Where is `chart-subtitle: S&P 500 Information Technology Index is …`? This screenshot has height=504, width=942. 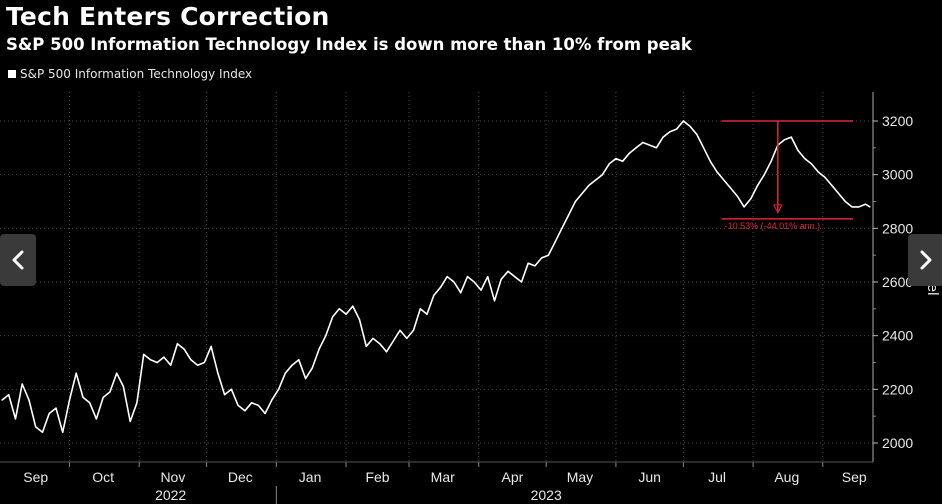
chart-subtitle: S&P 500 Information Technology Index is … is located at coordinates (349, 44).